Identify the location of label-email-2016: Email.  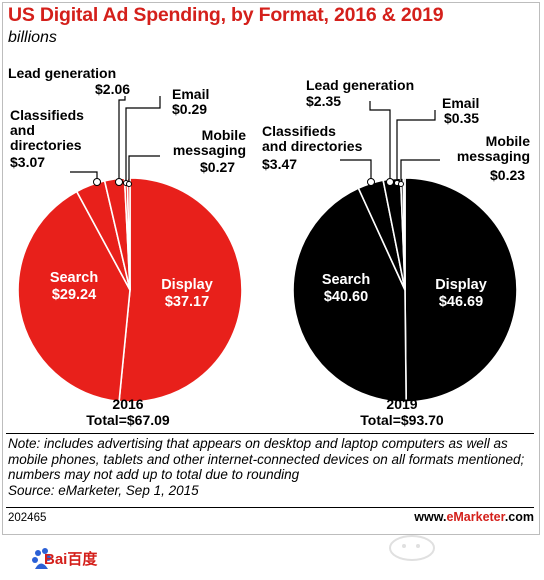
(191, 94).